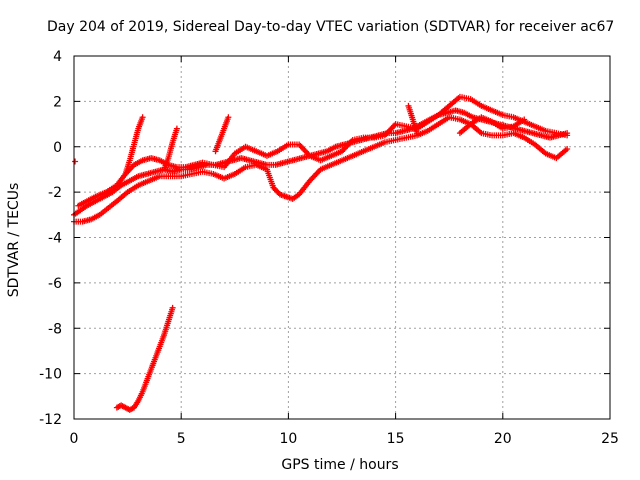  What do you see at coordinates (492, 125) in the screenshot?
I see `series-hump-19h` at bounding box center [492, 125].